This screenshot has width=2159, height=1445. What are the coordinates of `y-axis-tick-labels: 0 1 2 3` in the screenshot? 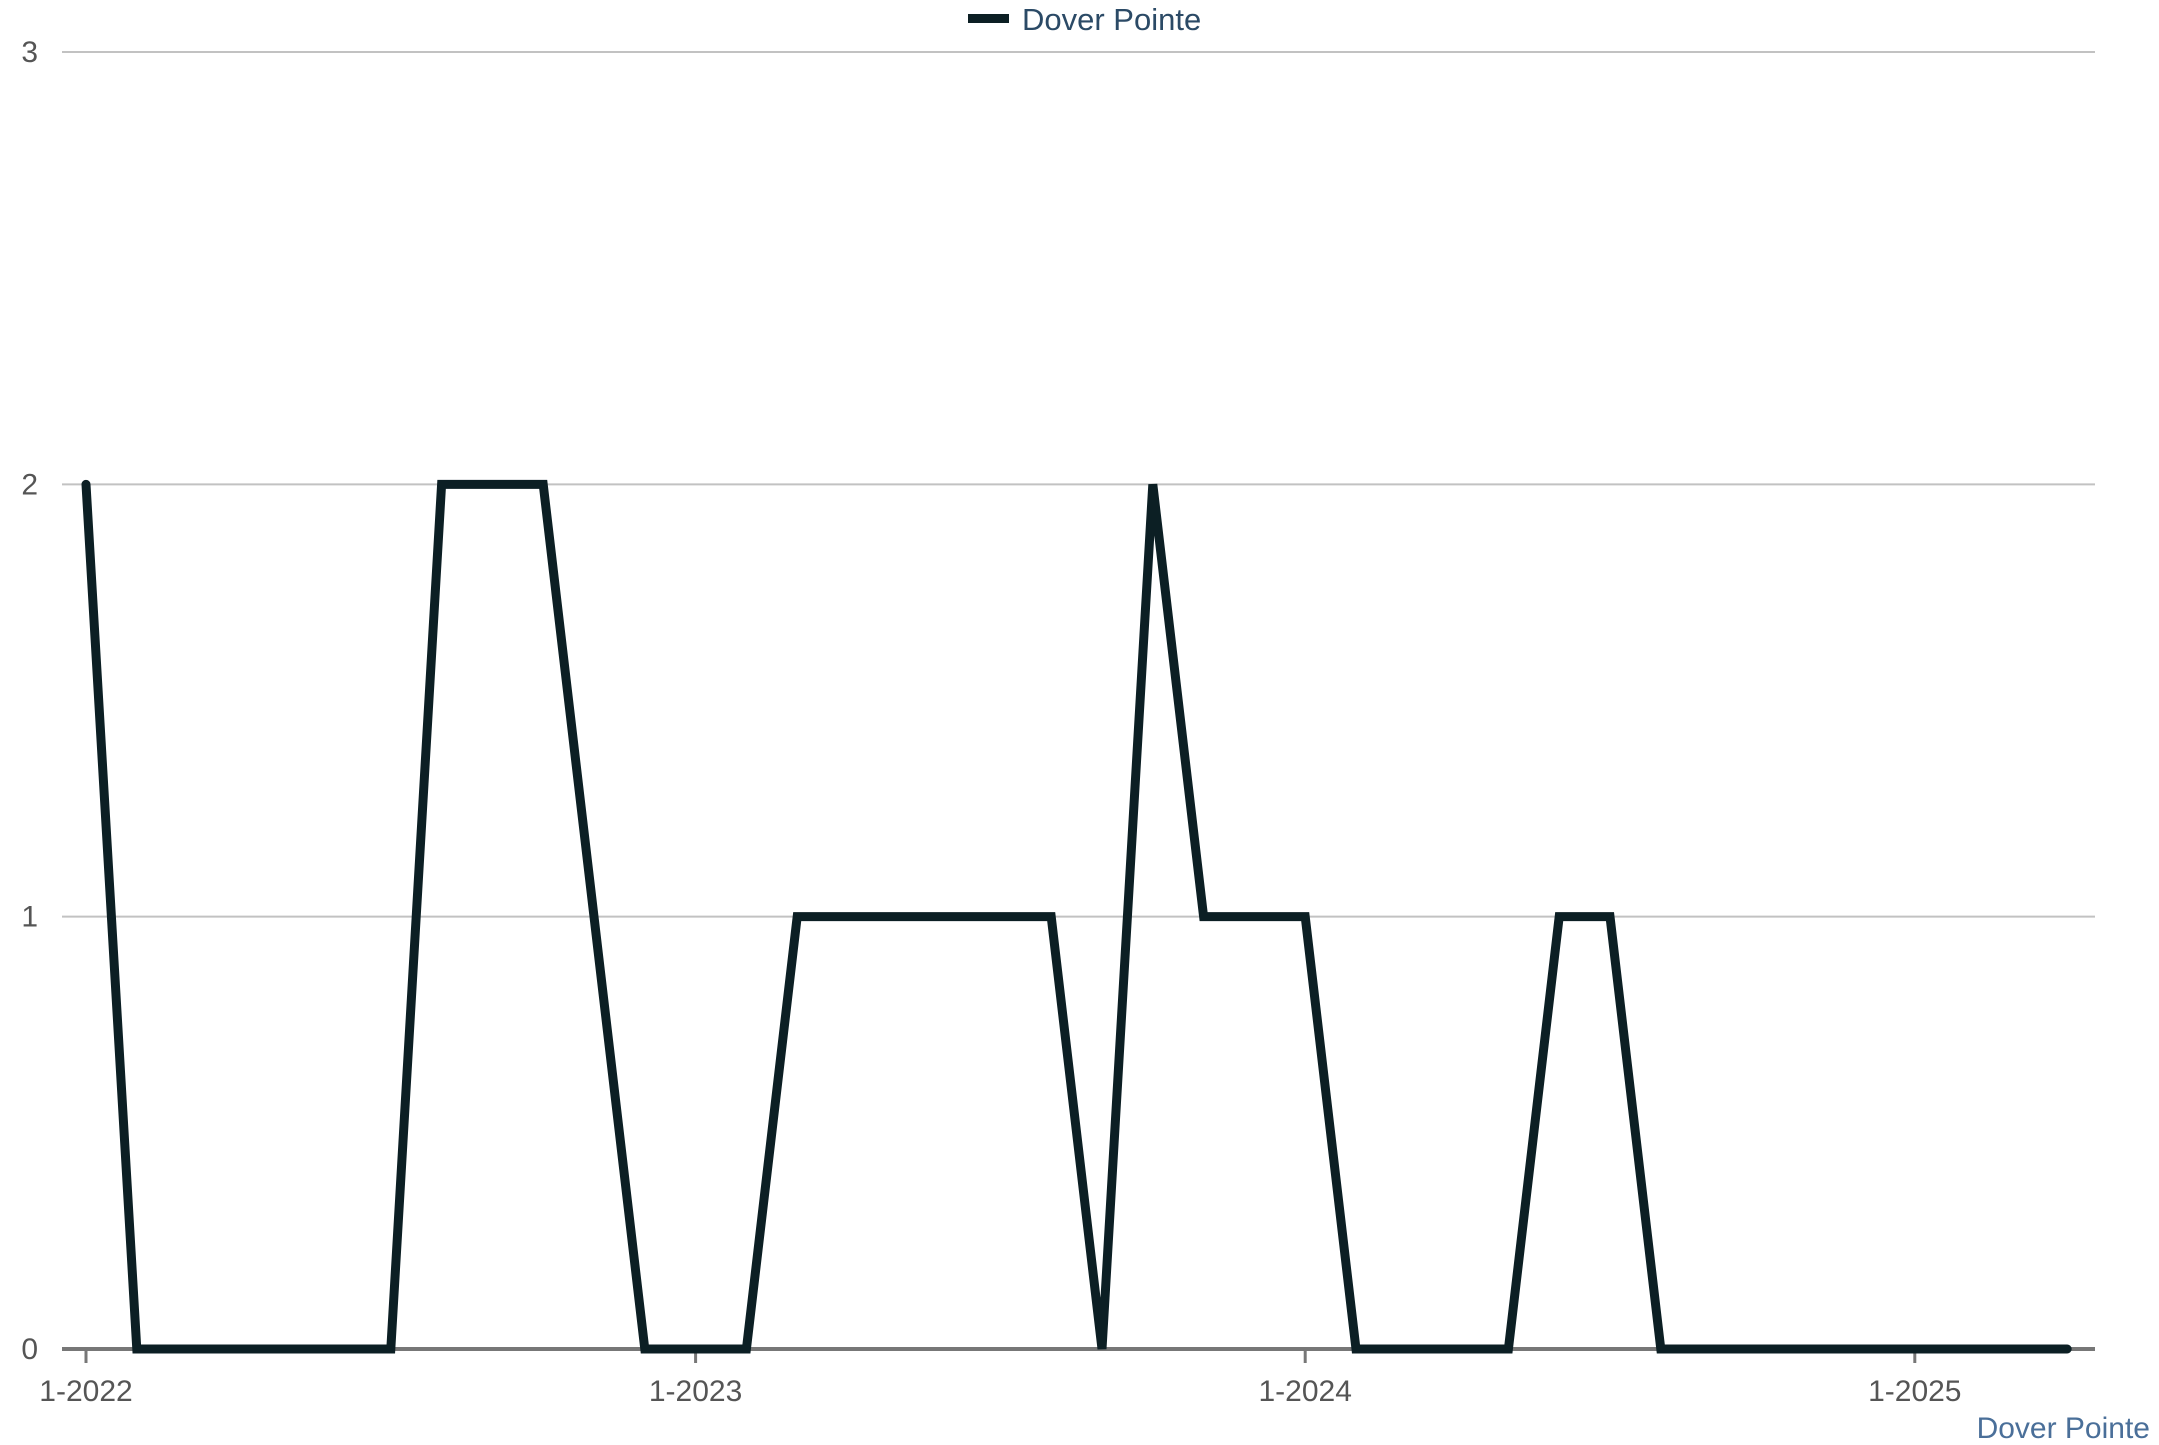 It's located at (29, 701).